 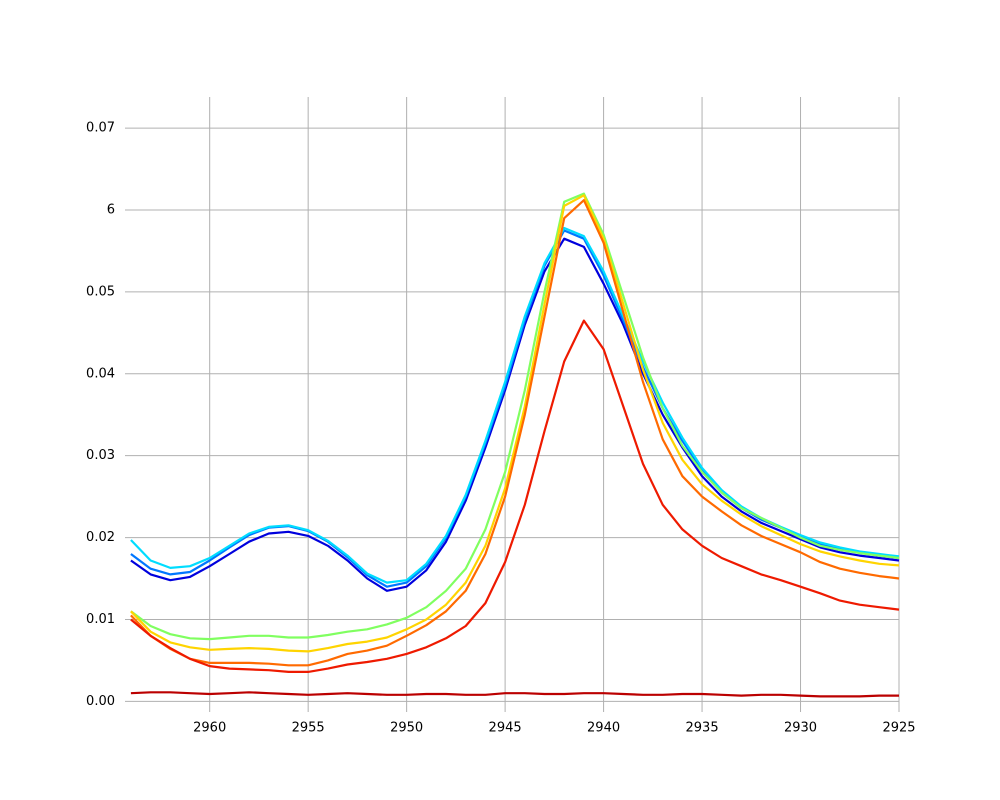 I want to click on x-tick-label: 2935, so click(x=702, y=728).